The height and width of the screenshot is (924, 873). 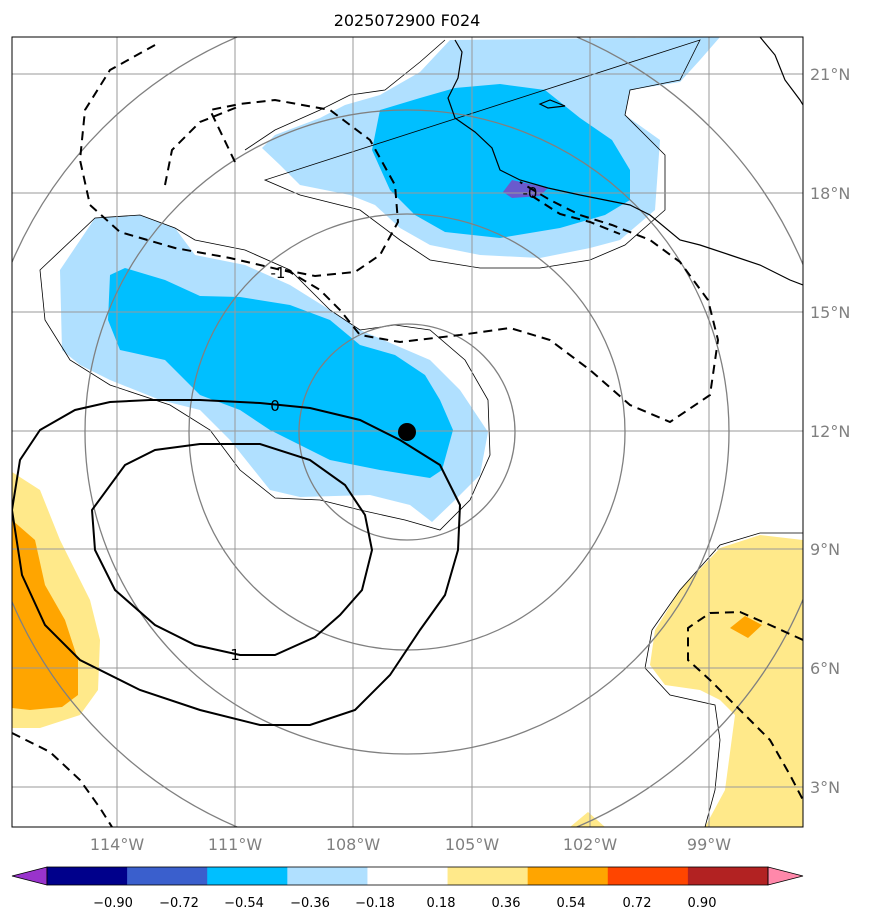 What do you see at coordinates (746, 627) in the screenshot?
I see `positive-field-orange-east` at bounding box center [746, 627].